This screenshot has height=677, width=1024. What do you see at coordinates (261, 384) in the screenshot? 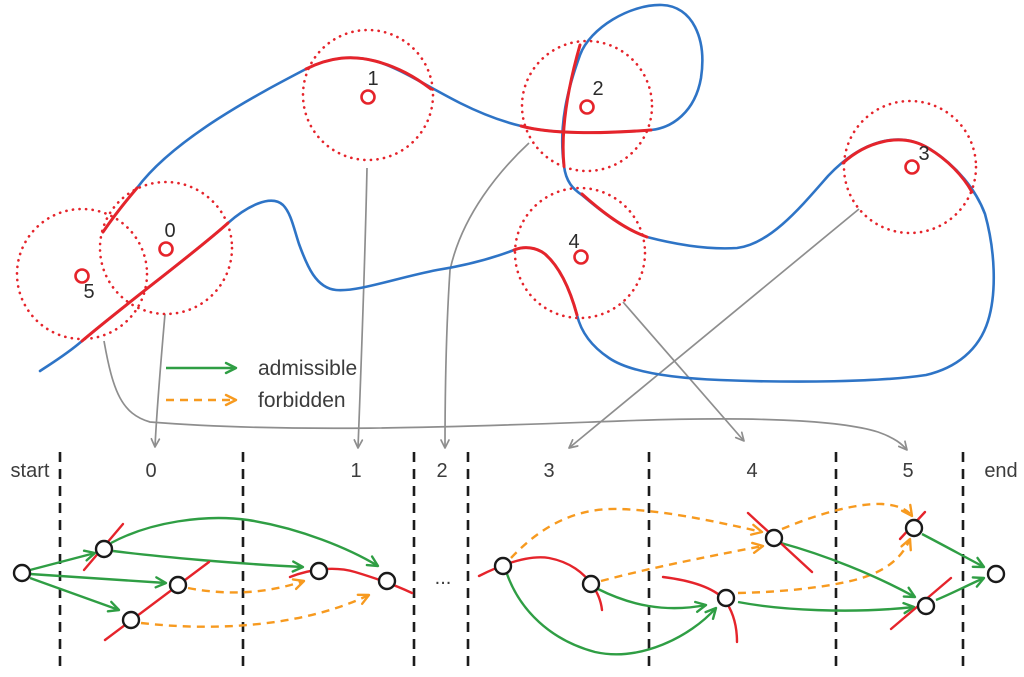
I see `legend: admissible forbidden` at bounding box center [261, 384].